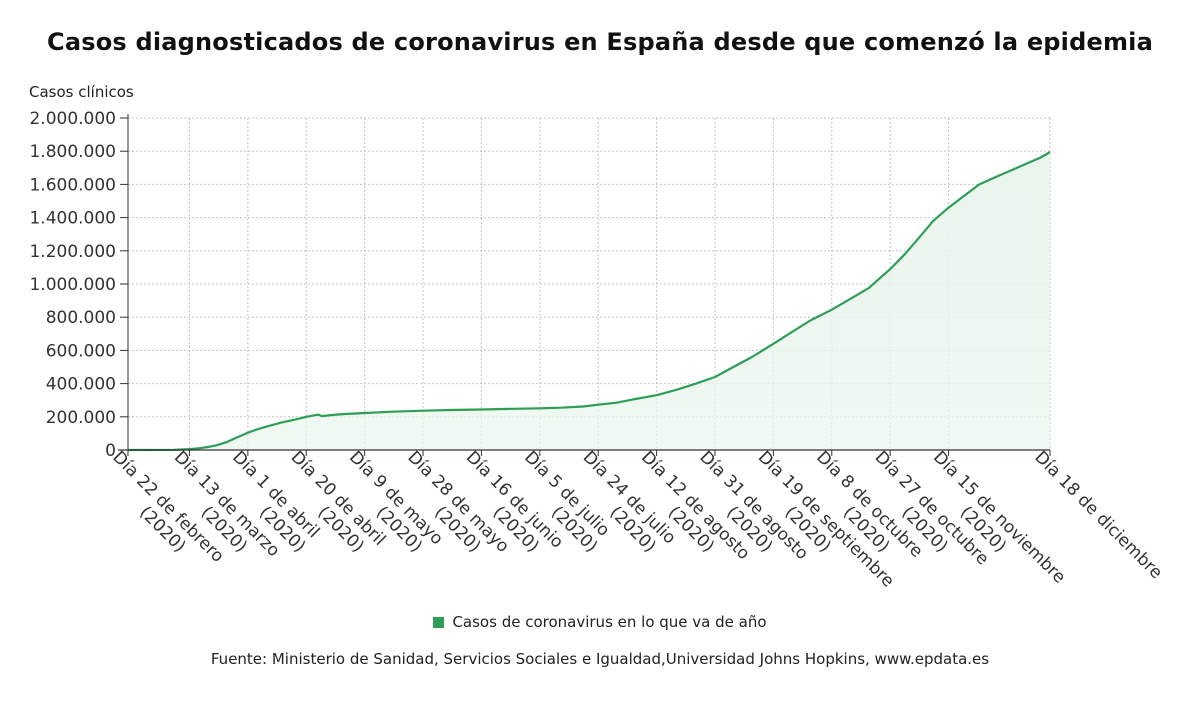  I want to click on y-tick-label: 200.000, so click(81, 418).